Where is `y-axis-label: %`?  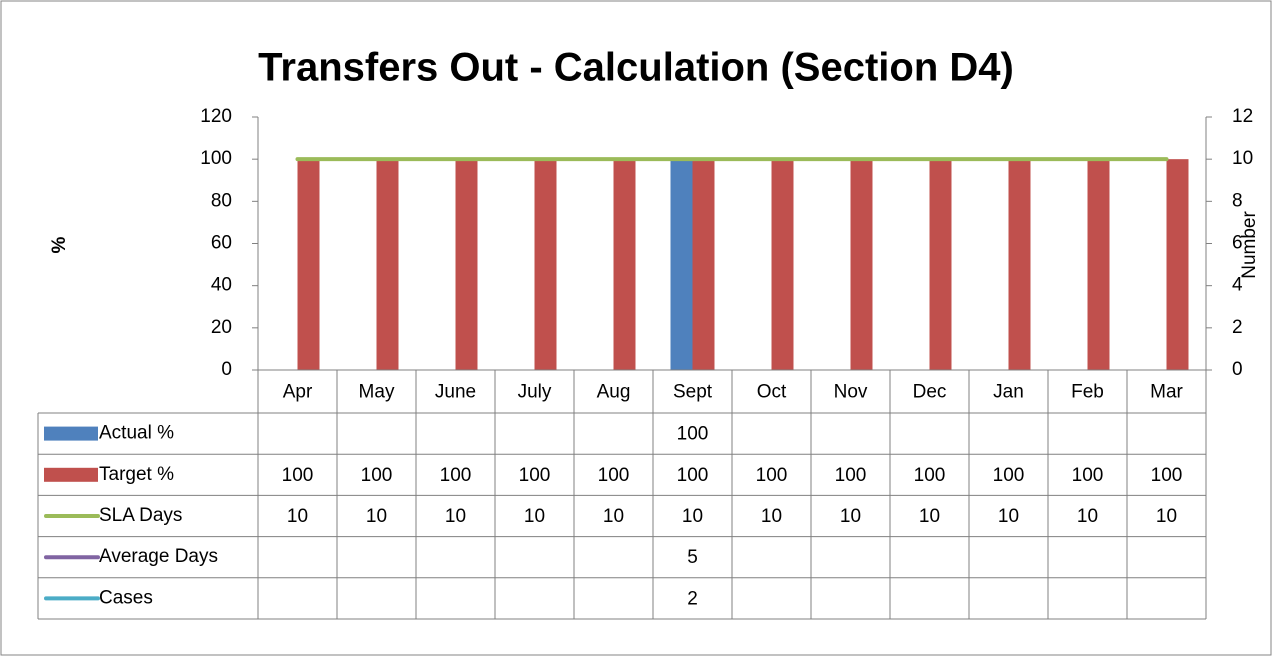 y-axis-label: % is located at coordinates (59, 244).